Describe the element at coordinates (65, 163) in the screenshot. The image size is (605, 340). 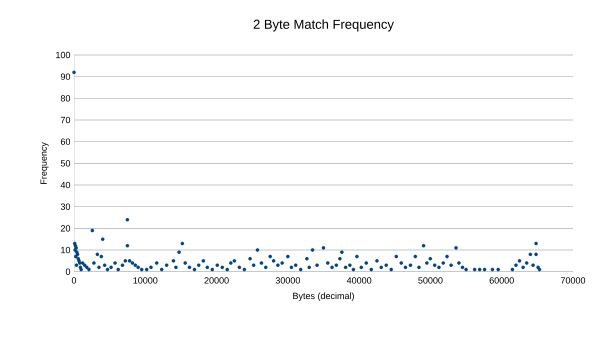
I see `y-tick-label: 50` at that location.